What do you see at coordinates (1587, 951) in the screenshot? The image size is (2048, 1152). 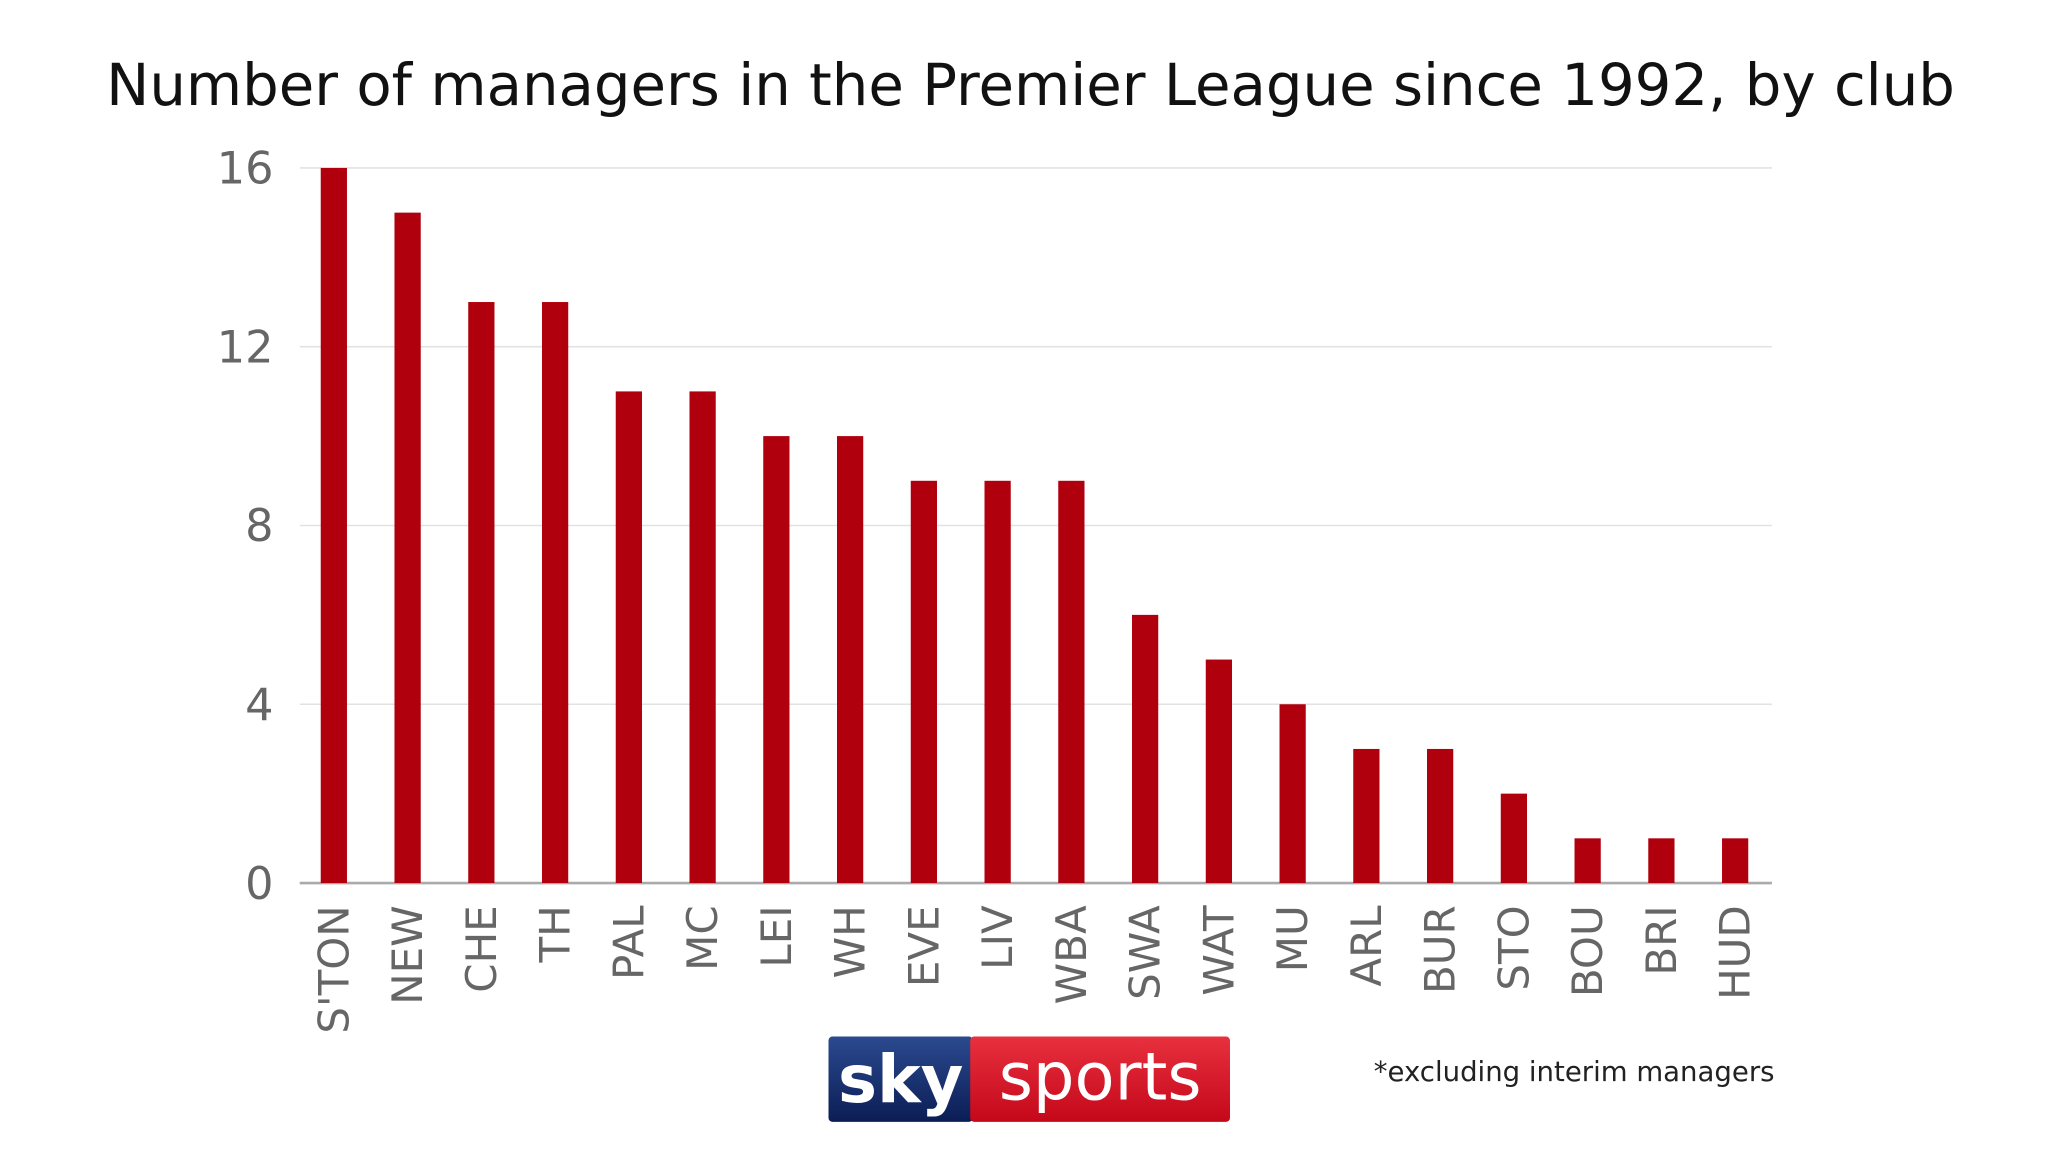 I see `x-tick-label: BOU` at bounding box center [1587, 951].